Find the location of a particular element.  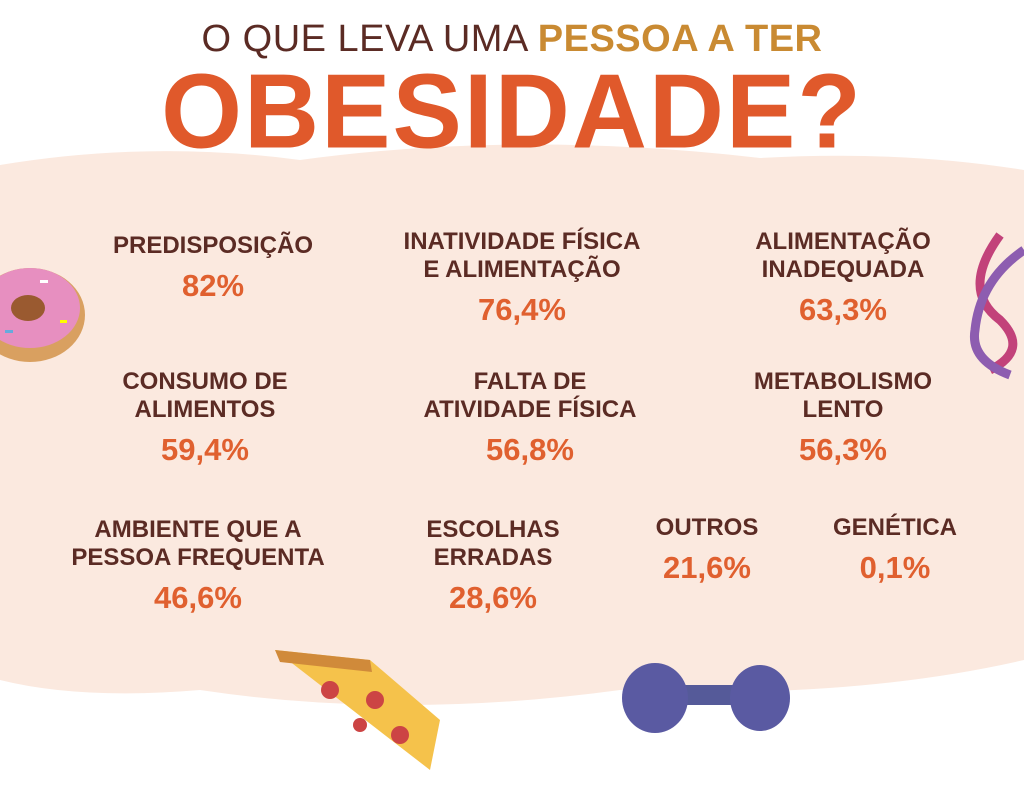

stat-label: FALTA DE is located at coordinates (530, 381).